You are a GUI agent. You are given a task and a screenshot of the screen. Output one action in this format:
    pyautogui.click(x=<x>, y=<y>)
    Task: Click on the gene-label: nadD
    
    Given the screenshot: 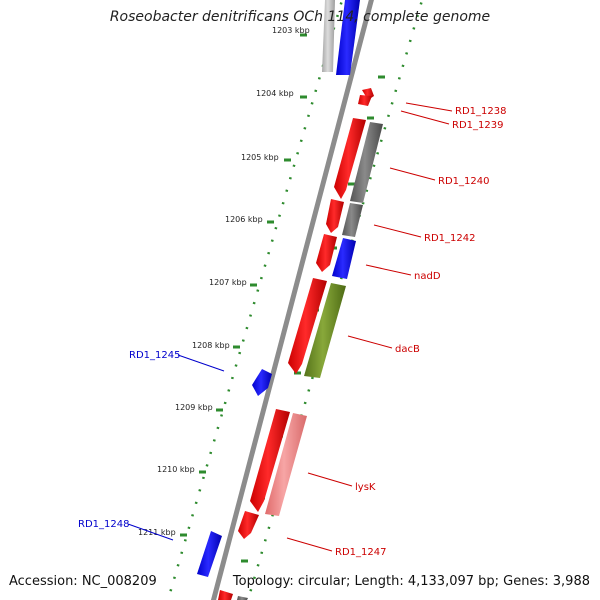 What is the action you would take?
    pyautogui.click(x=427, y=276)
    